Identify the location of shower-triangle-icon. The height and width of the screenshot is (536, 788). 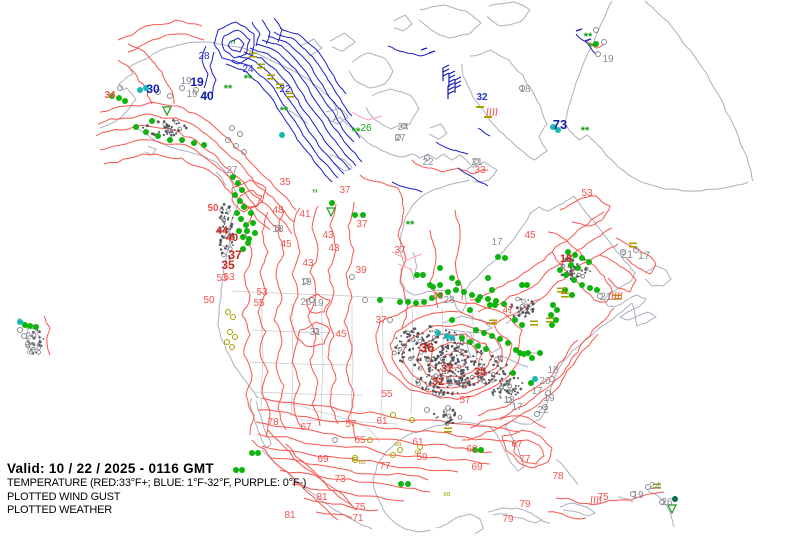
(331, 212).